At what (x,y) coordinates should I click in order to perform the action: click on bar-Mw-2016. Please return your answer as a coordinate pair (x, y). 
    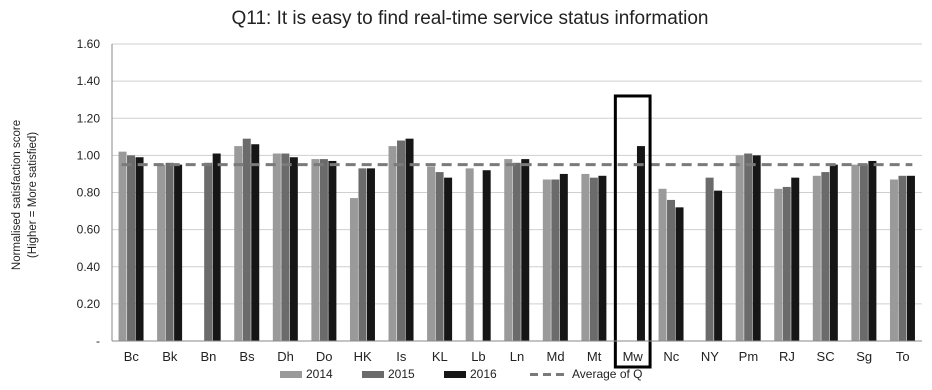
    Looking at the image, I should click on (640, 243).